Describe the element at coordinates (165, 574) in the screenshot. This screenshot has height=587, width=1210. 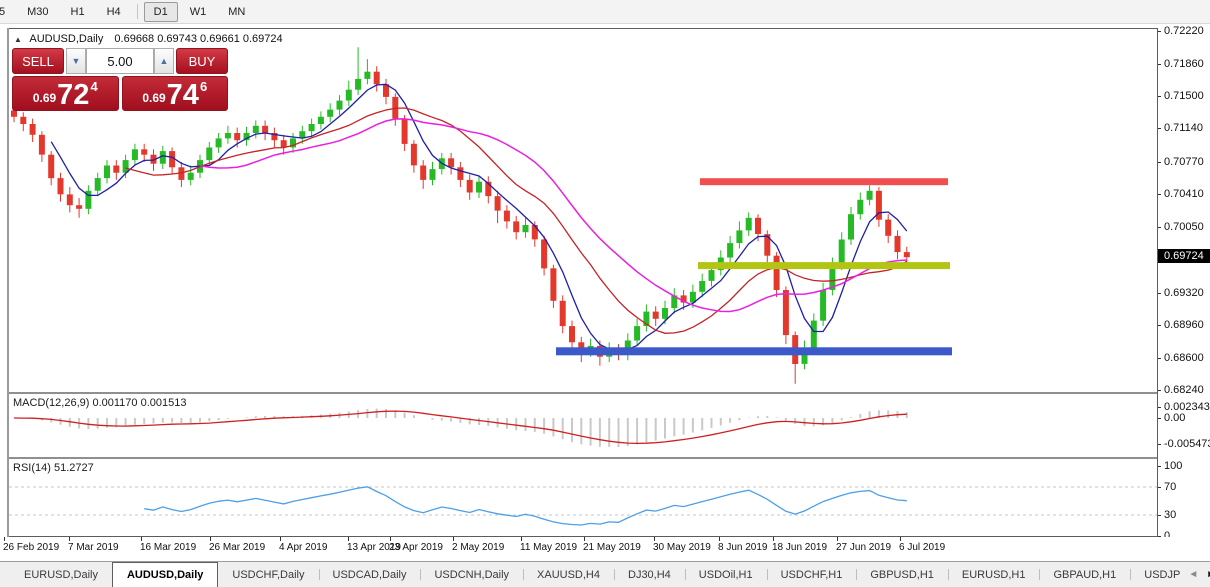
I see `chart-tab-audusd-daily: AUDUSD,Daily` at that location.